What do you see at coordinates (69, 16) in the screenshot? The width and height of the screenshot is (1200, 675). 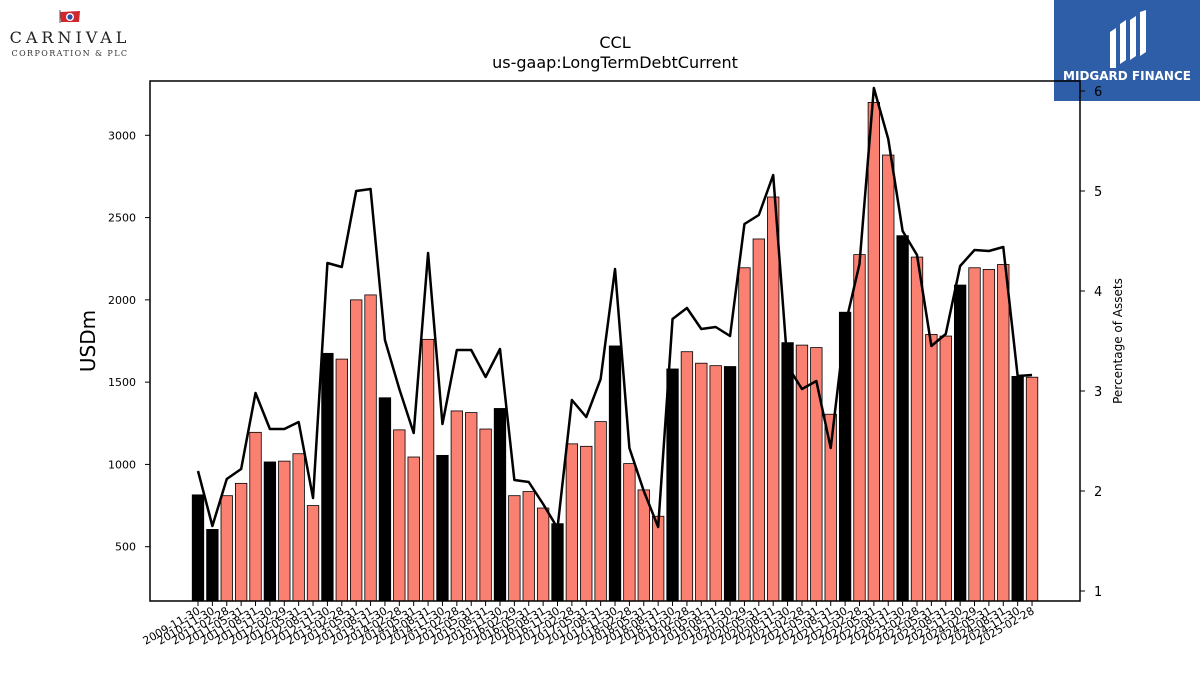 I see `carnival-flag-icon` at bounding box center [69, 16].